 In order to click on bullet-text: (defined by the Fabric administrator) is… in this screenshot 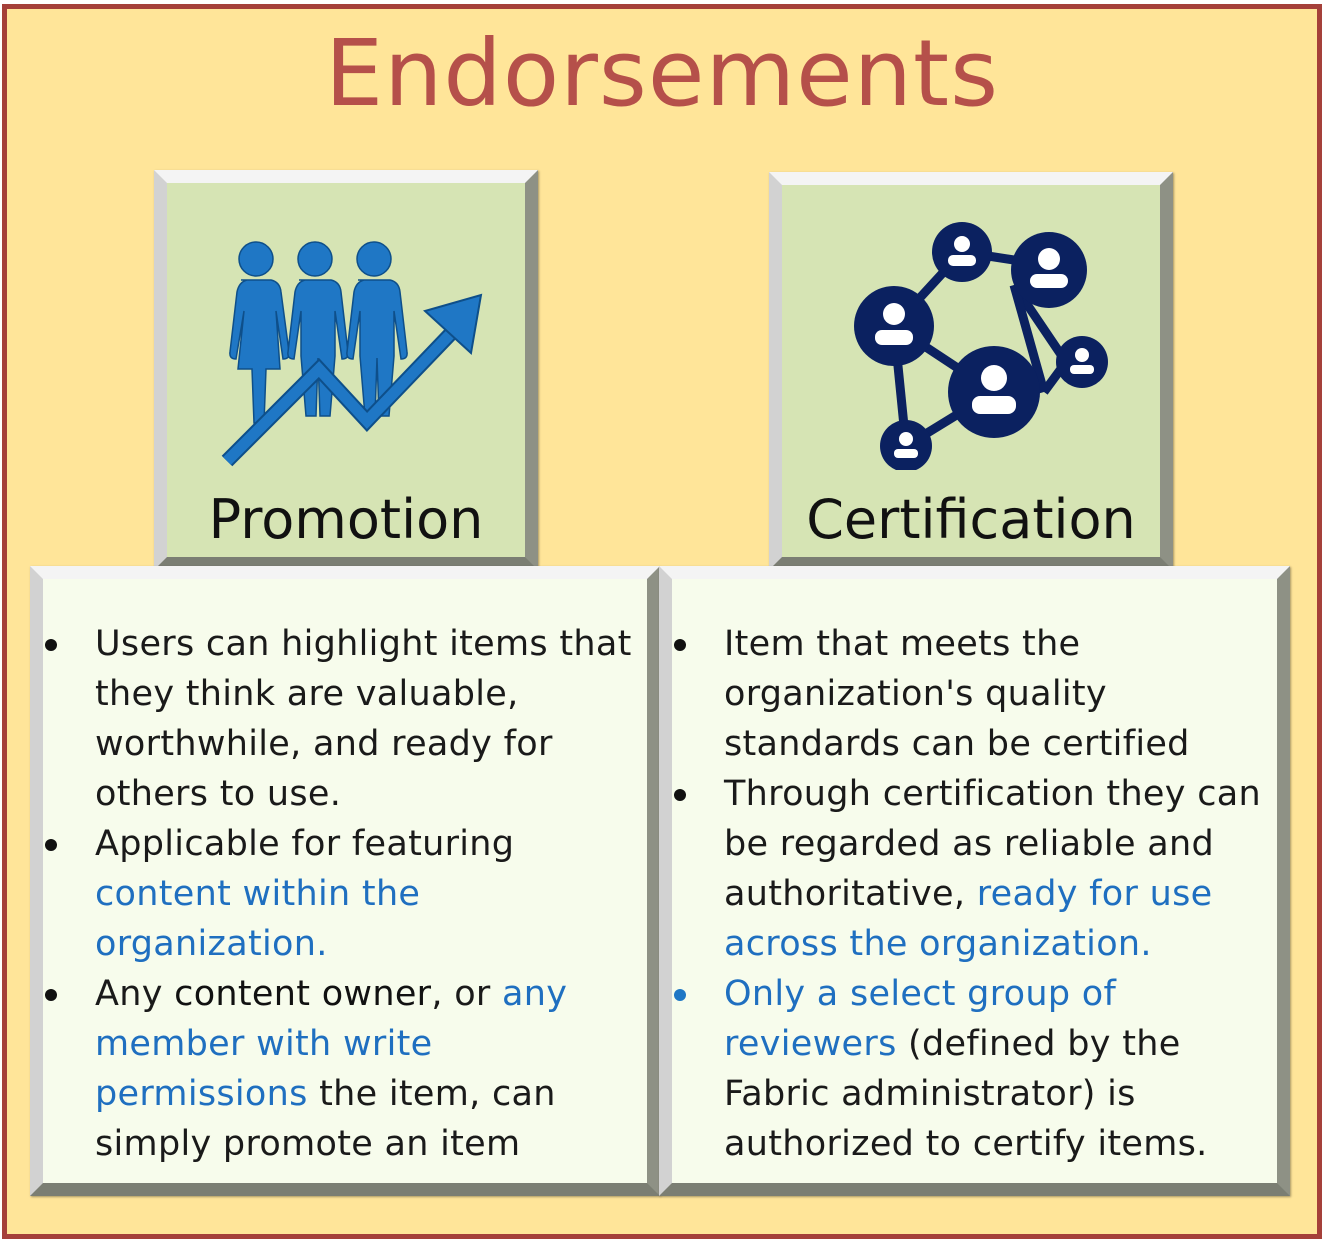, I will do `click(966, 1094)`.